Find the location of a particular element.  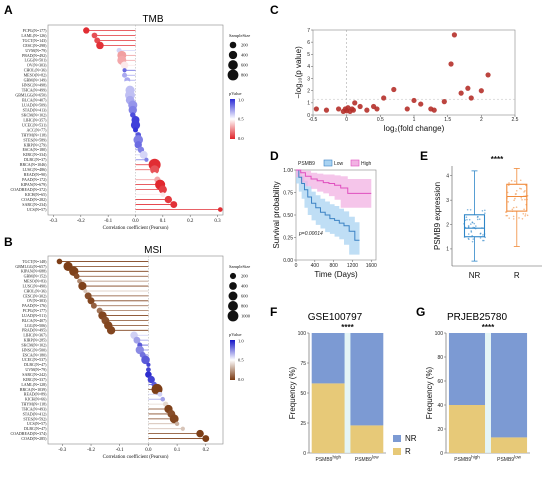

y-axis-label: PSMB9 expression is located at coordinates (437, 216).